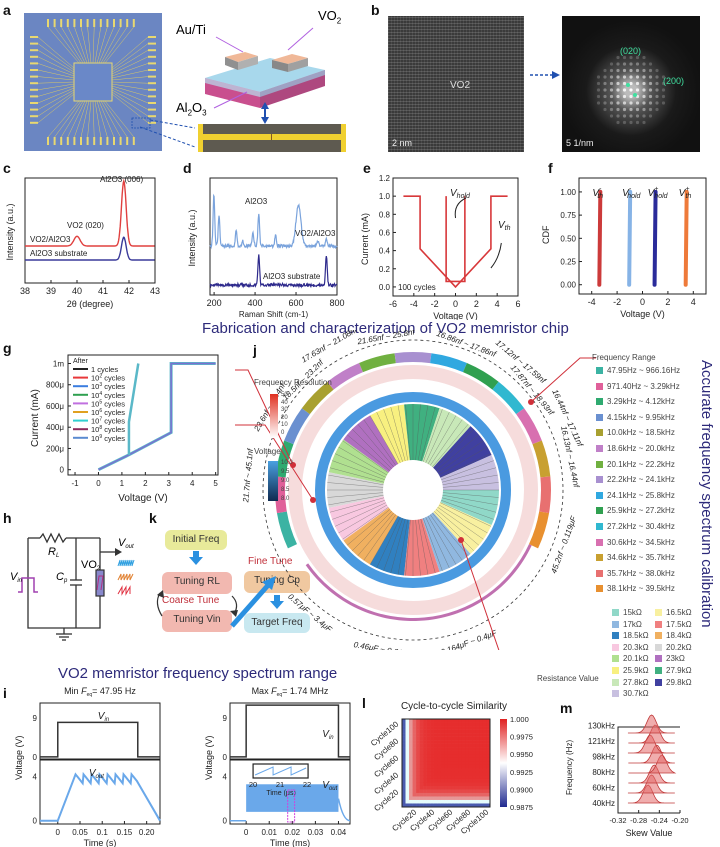  What do you see at coordinates (274, 314) in the screenshot?
I see `x-axis-label: Raman Shift (cm-1)` at bounding box center [274, 314].